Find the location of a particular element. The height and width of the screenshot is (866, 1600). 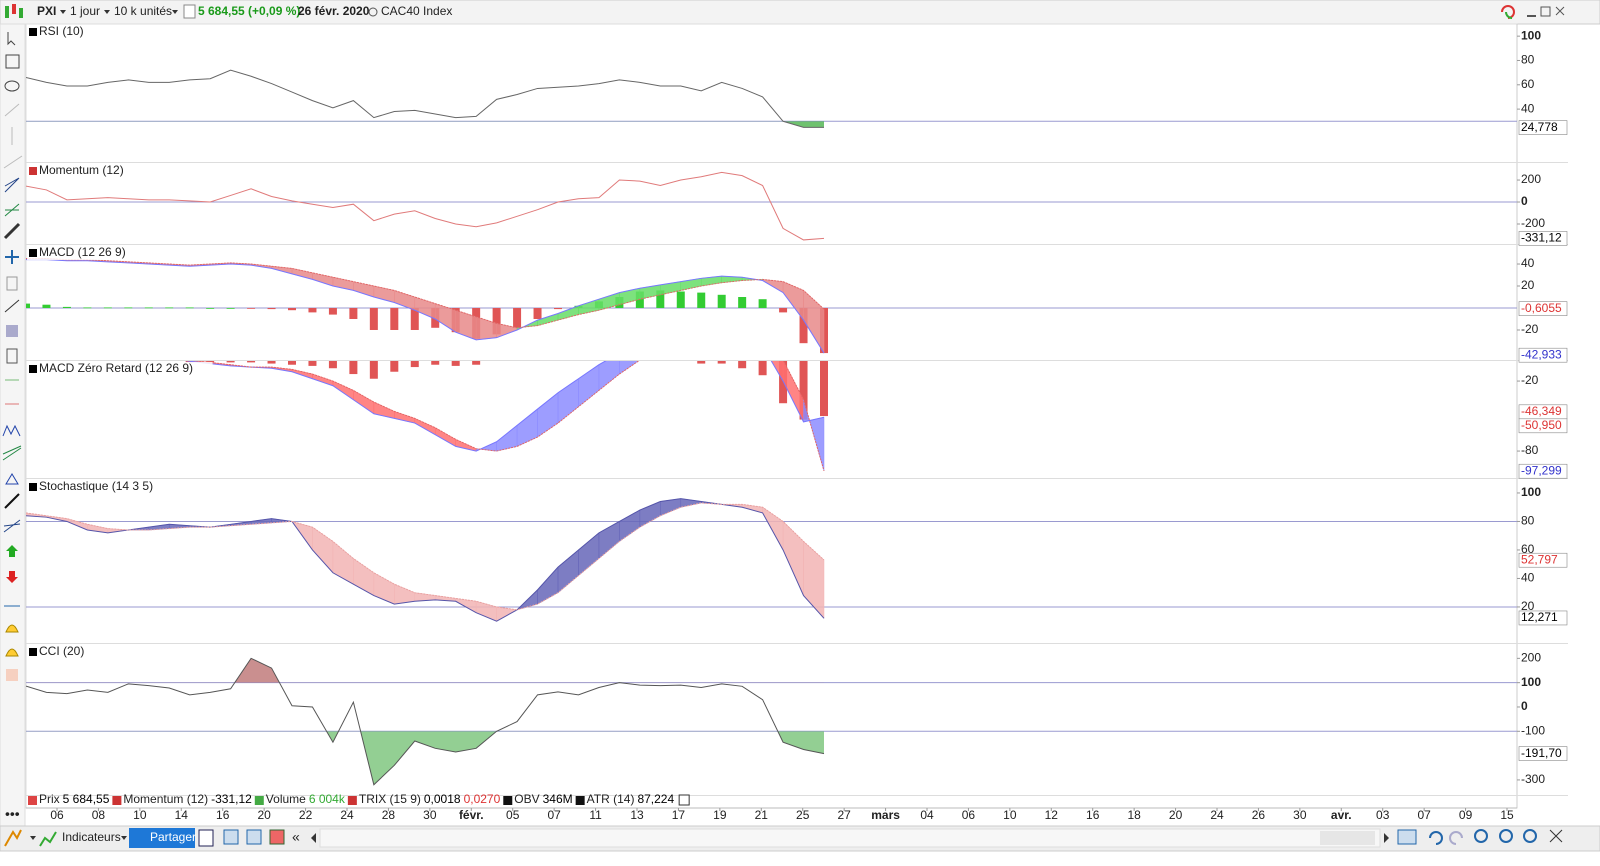

signal-line is located at coordinates (509, 416).